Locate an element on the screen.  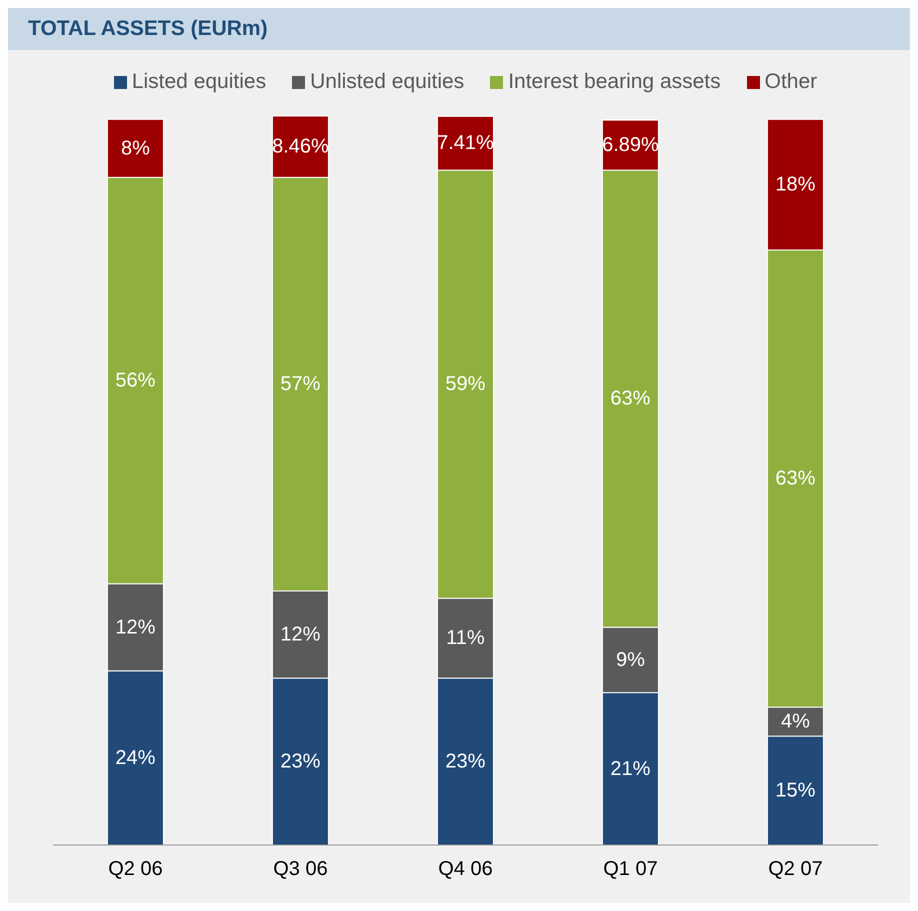
data-label: 24% is located at coordinates (135, 757).